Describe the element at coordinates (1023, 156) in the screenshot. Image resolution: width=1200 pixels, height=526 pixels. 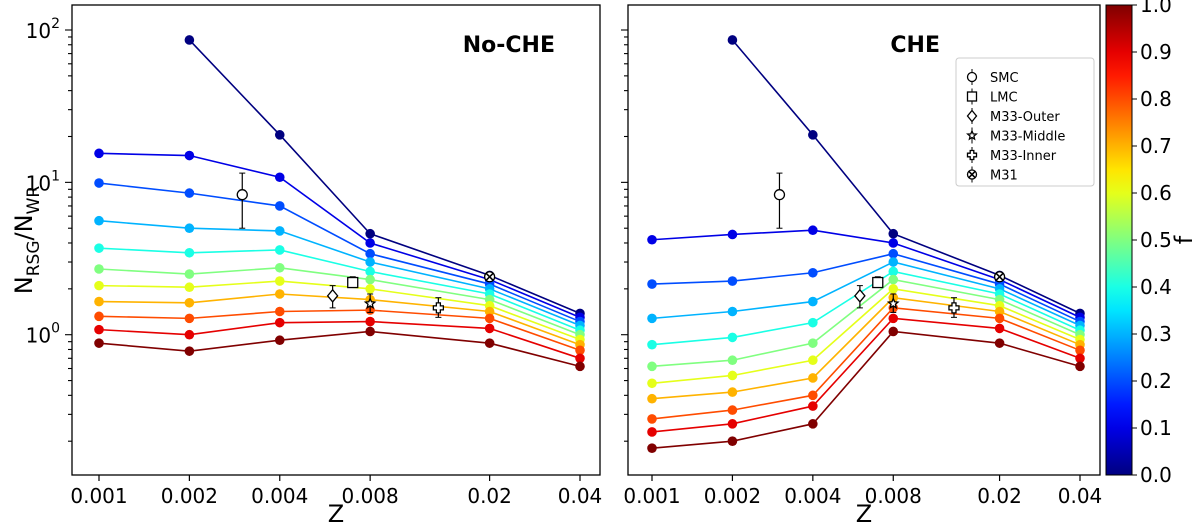
I see `legend-label-m33-inner: M33-Inner` at that location.